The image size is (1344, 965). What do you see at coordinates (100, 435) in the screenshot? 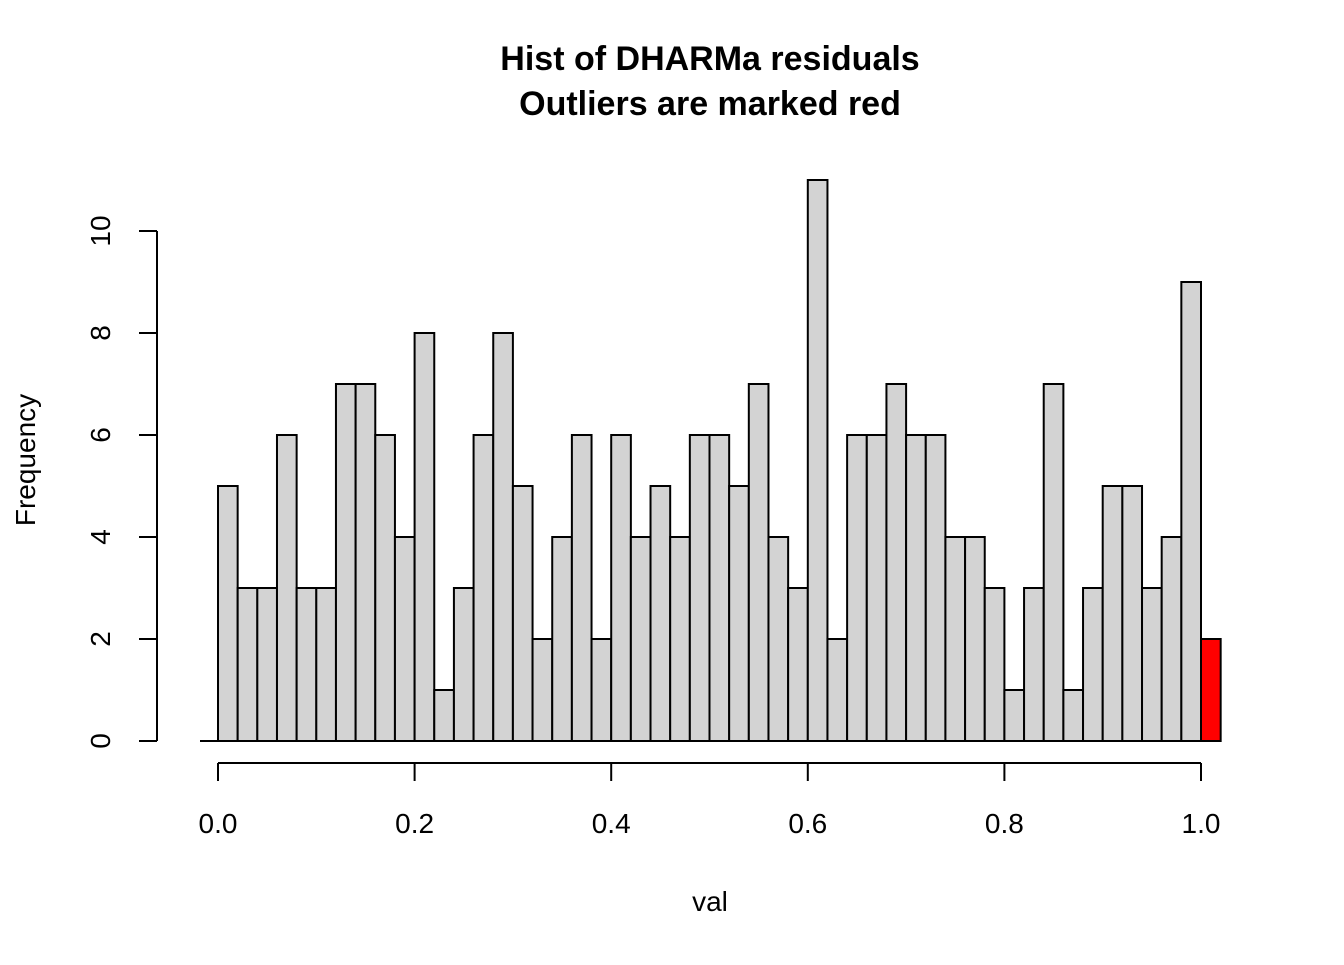
I see `y-tick-label: 6` at bounding box center [100, 435].